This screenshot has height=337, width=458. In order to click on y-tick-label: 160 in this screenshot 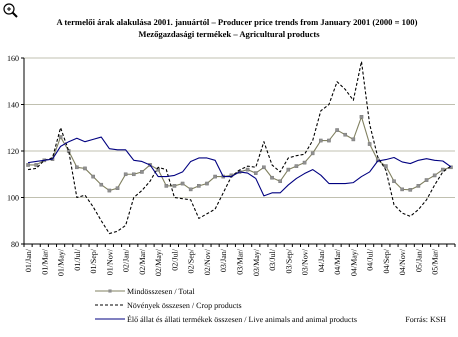, I will do `click(13, 58)`.